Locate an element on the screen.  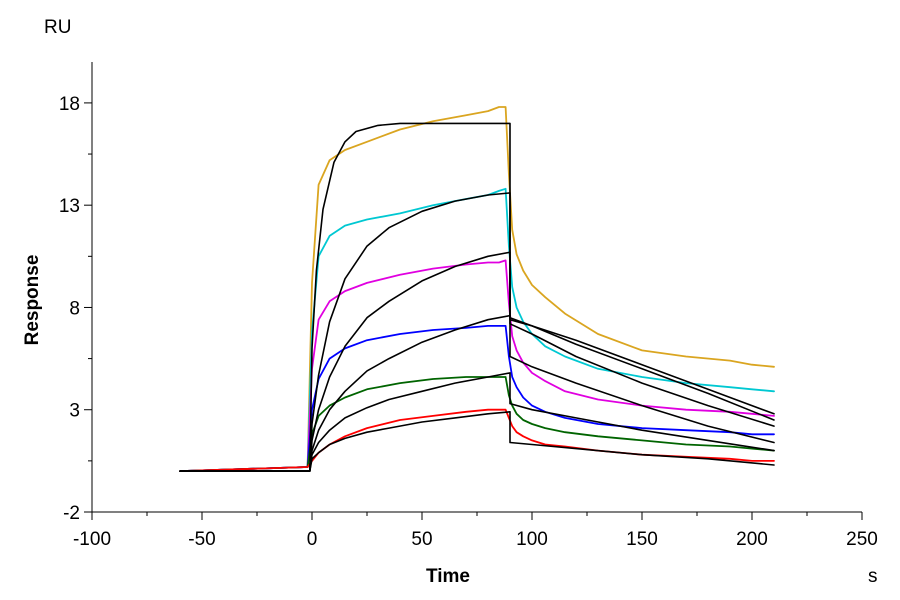
y-tick-label: 3 is located at coordinates (74, 411).